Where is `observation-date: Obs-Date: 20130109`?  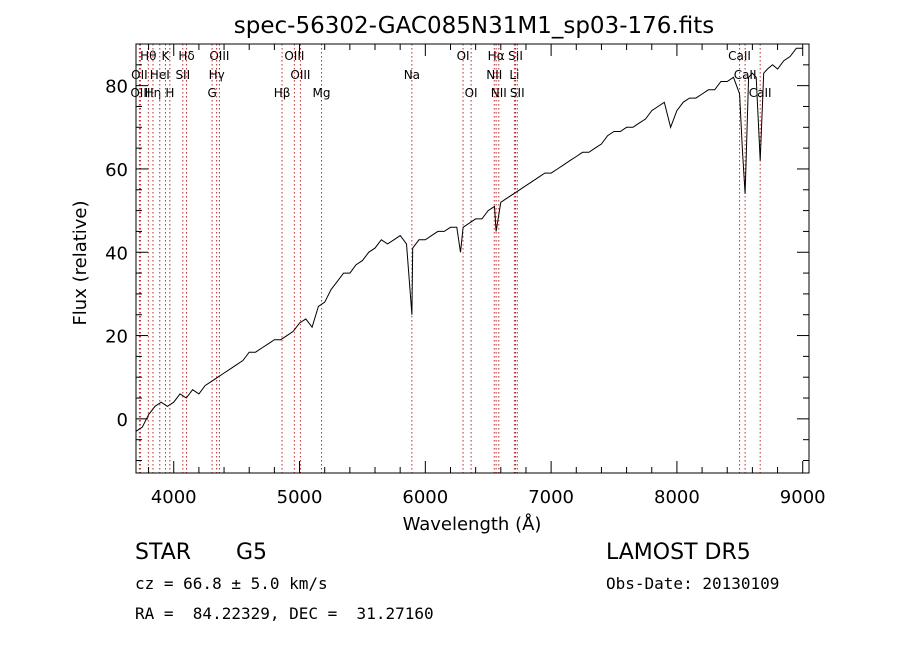 observation-date: Obs-Date: 20130109 is located at coordinates (693, 583).